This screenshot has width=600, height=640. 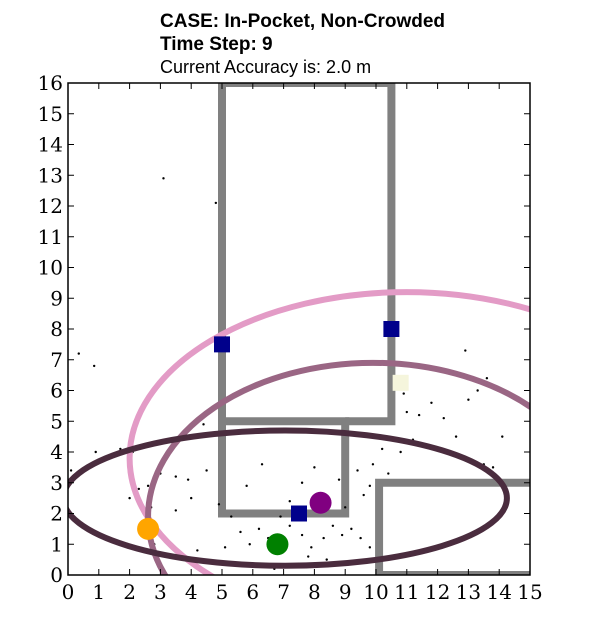 I want to click on y-tick-label: 0, so click(x=56, y=575).